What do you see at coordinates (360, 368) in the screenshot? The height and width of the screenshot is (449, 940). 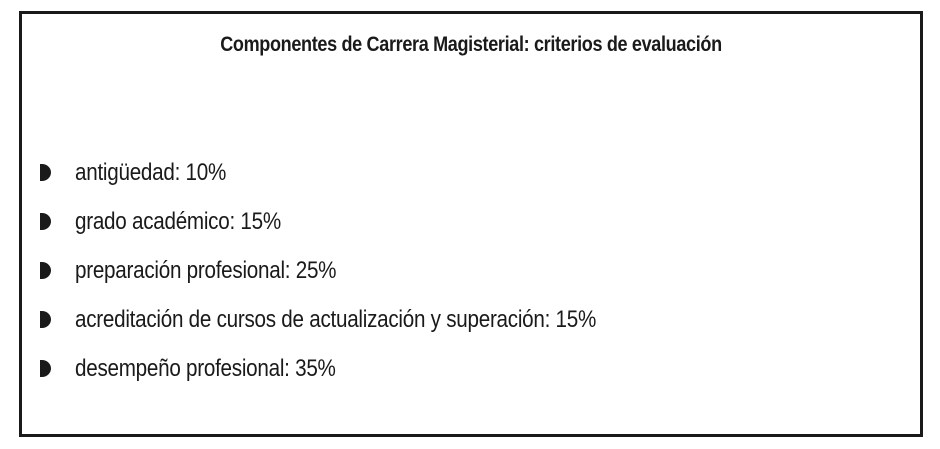 I see `list-item: desempeño profesional: 35%` at bounding box center [360, 368].